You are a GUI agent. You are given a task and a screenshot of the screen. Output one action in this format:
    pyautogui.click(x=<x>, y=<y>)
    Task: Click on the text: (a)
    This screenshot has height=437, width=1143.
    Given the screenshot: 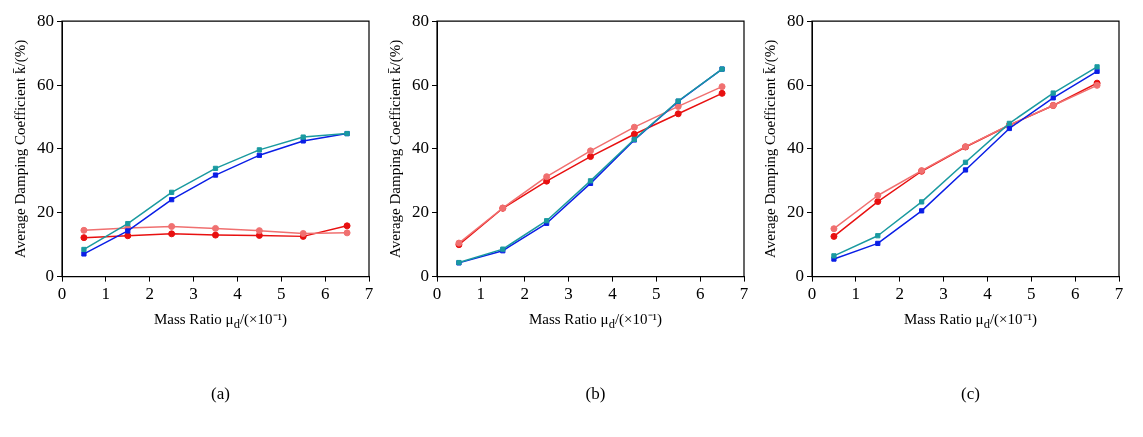 What is the action you would take?
    pyautogui.click(x=220, y=394)
    